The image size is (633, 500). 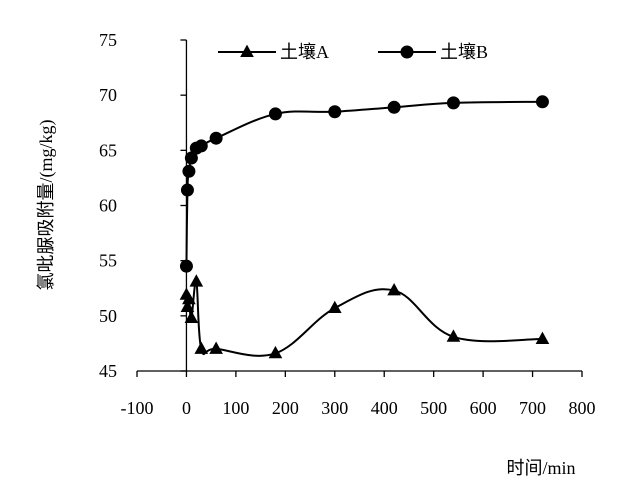 I want to click on x-tick-label: 400, so click(x=384, y=408).